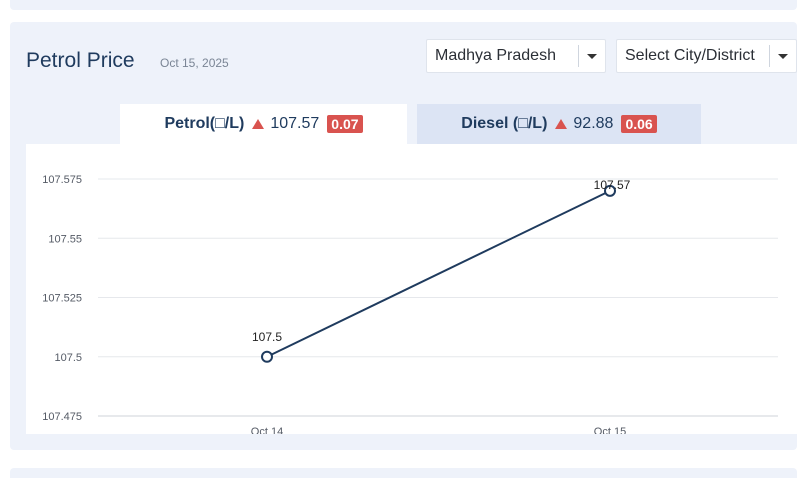  Describe the element at coordinates (267, 430) in the screenshot. I see `x-tick-label: Oct 14` at that location.